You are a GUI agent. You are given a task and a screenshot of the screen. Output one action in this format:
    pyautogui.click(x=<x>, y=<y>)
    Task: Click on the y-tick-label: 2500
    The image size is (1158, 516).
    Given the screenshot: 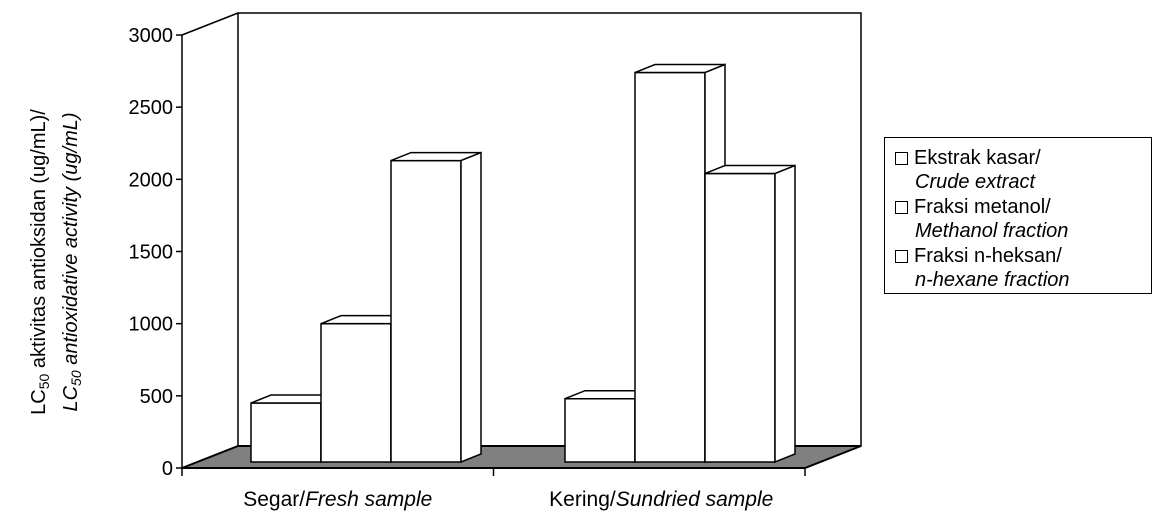 What is the action you would take?
    pyautogui.click(x=151, y=108)
    